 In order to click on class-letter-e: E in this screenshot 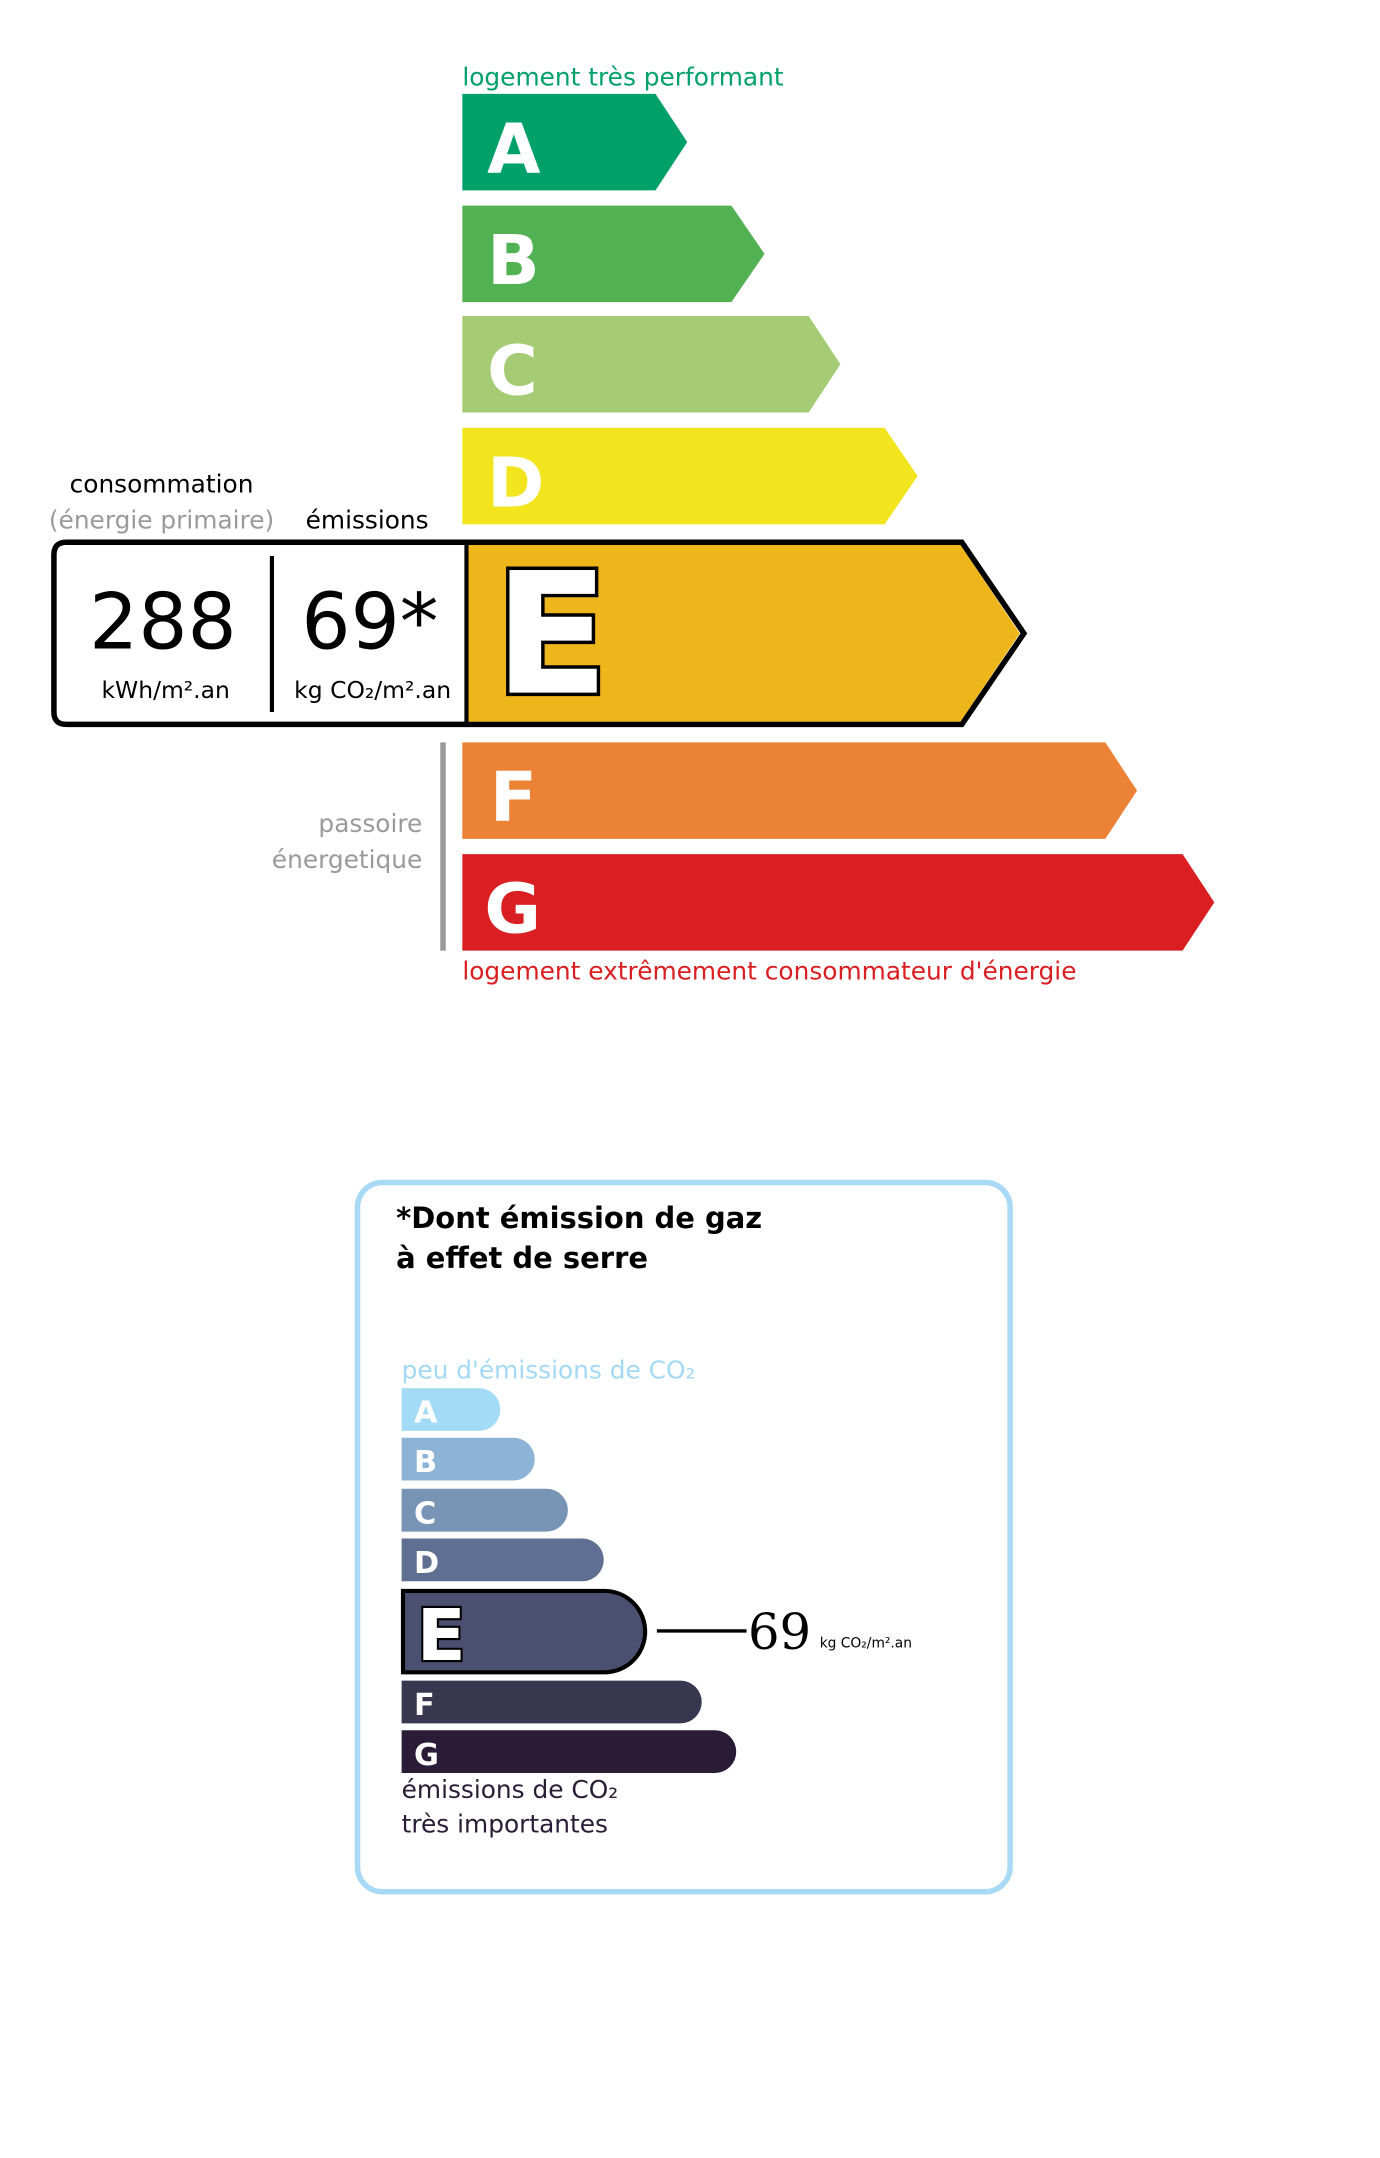, I will do `click(551, 635)`.